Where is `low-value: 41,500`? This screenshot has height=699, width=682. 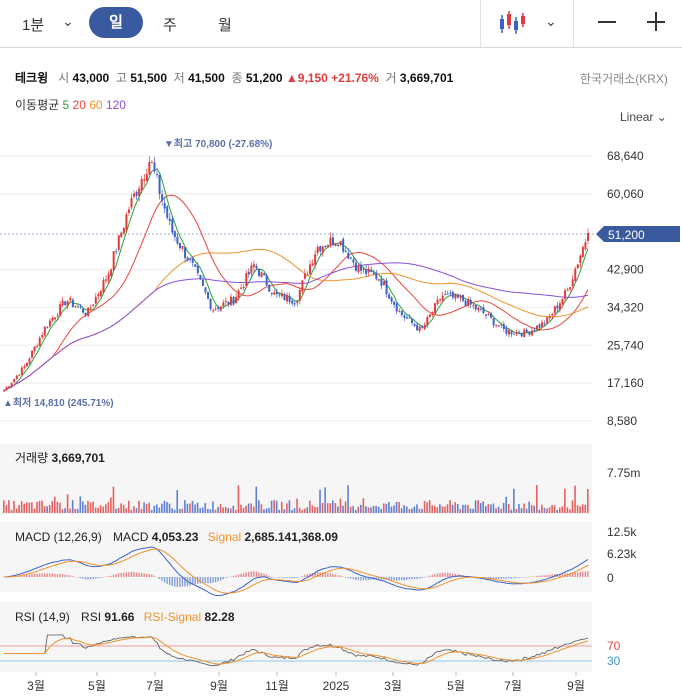
low-value: 41,500 is located at coordinates (206, 78).